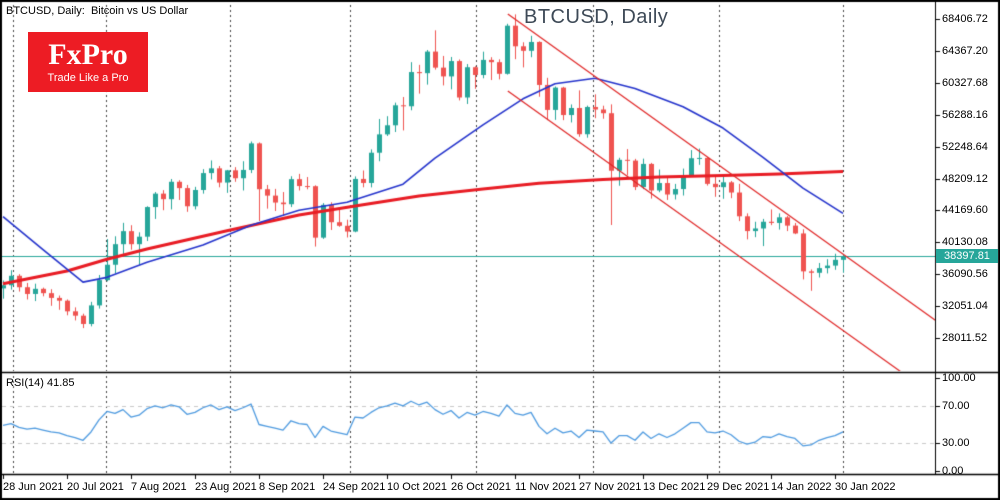  I want to click on current-price-badge: 38397.81, so click(967, 256).